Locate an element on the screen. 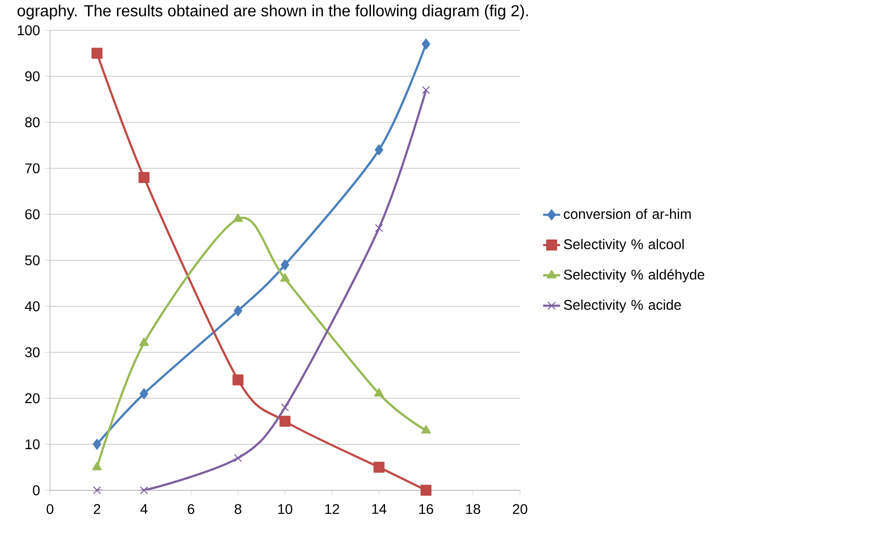 This screenshot has width=876, height=545. y-tick-label: 100 is located at coordinates (29, 30).